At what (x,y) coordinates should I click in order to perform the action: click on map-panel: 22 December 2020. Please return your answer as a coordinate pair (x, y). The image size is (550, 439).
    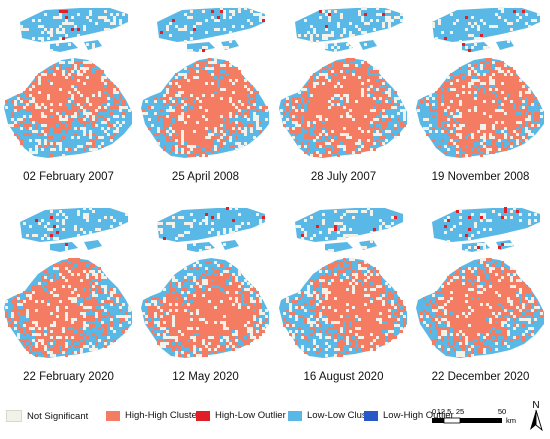
    Looking at the image, I should click on (480, 300).